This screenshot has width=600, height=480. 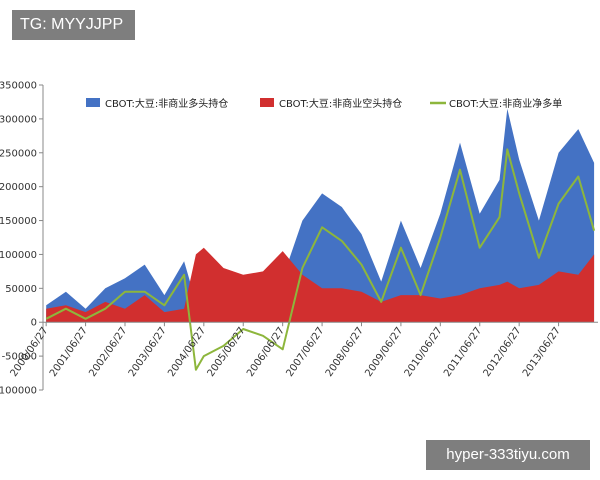 I want to click on x-tick-label: 2002/06/27, so click(x=108, y=352).